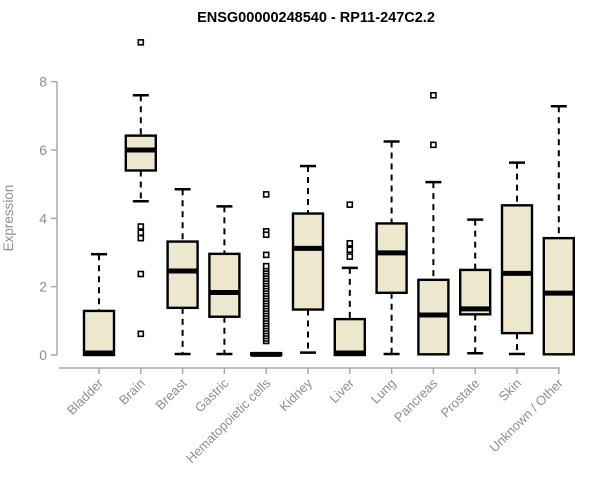 This screenshot has height=500, width=600. What do you see at coordinates (43, 287) in the screenshot?
I see `y-tick-label: 2` at bounding box center [43, 287].